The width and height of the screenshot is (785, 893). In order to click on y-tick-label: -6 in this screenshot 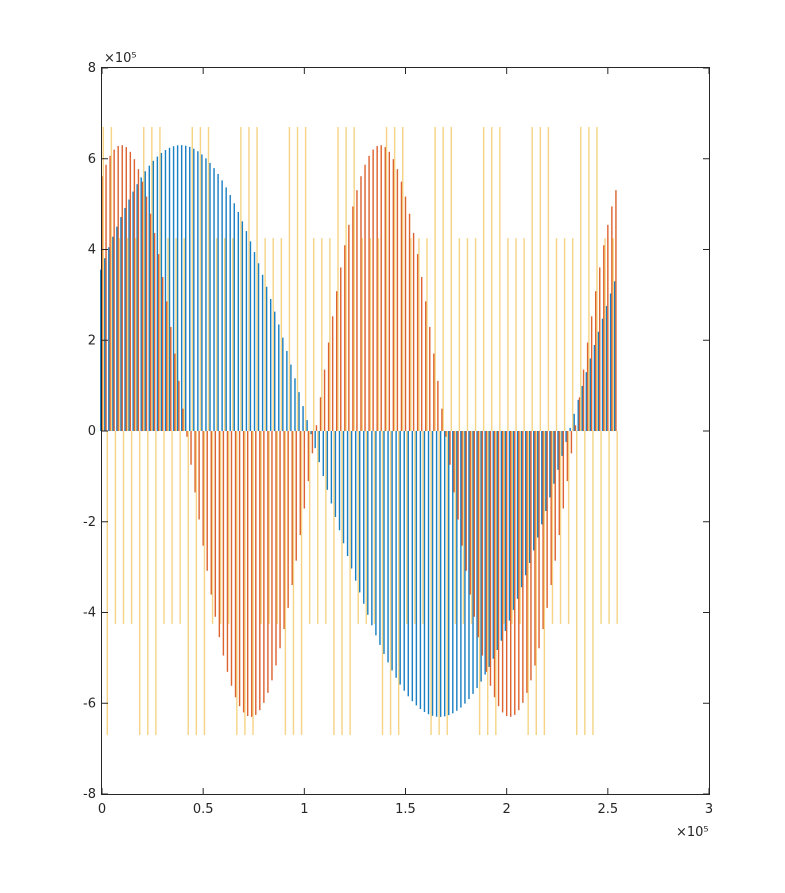, I will do `click(89, 703)`.